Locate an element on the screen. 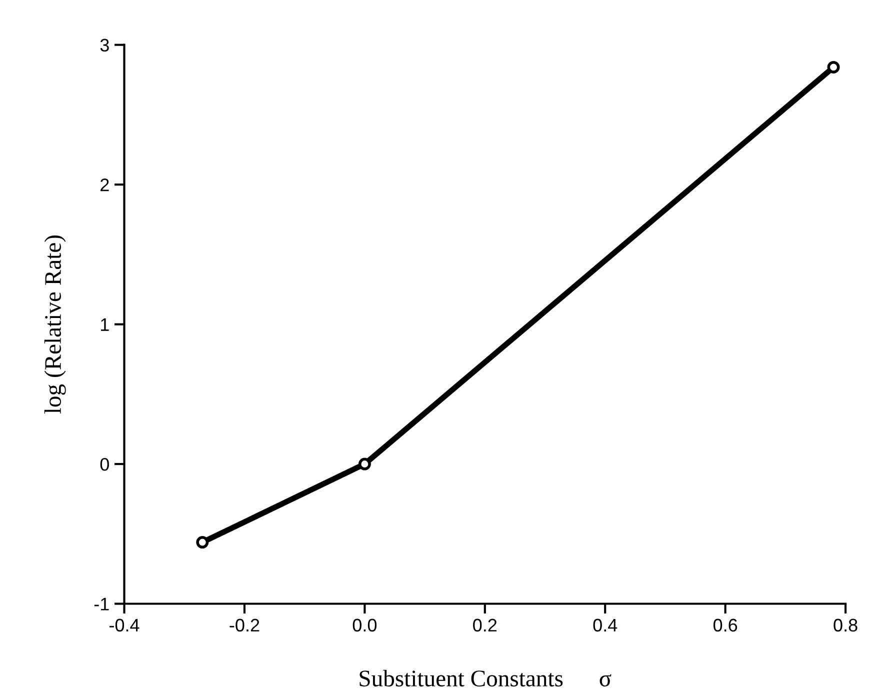 The image size is (869, 690). y-tick-label: 2 is located at coordinates (104, 185).